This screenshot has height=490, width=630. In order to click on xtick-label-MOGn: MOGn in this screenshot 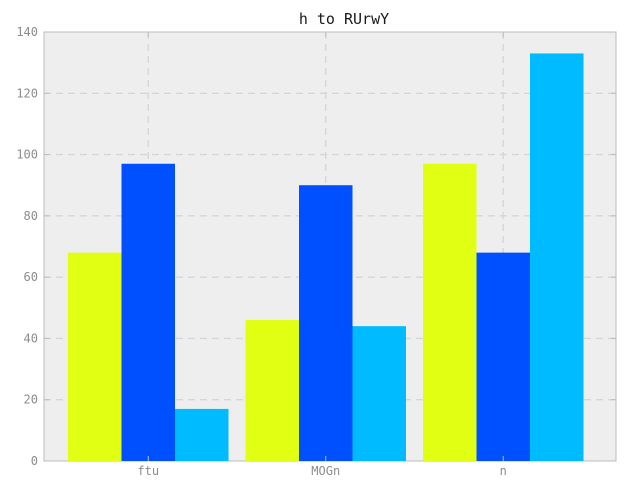, I will do `click(325, 471)`.